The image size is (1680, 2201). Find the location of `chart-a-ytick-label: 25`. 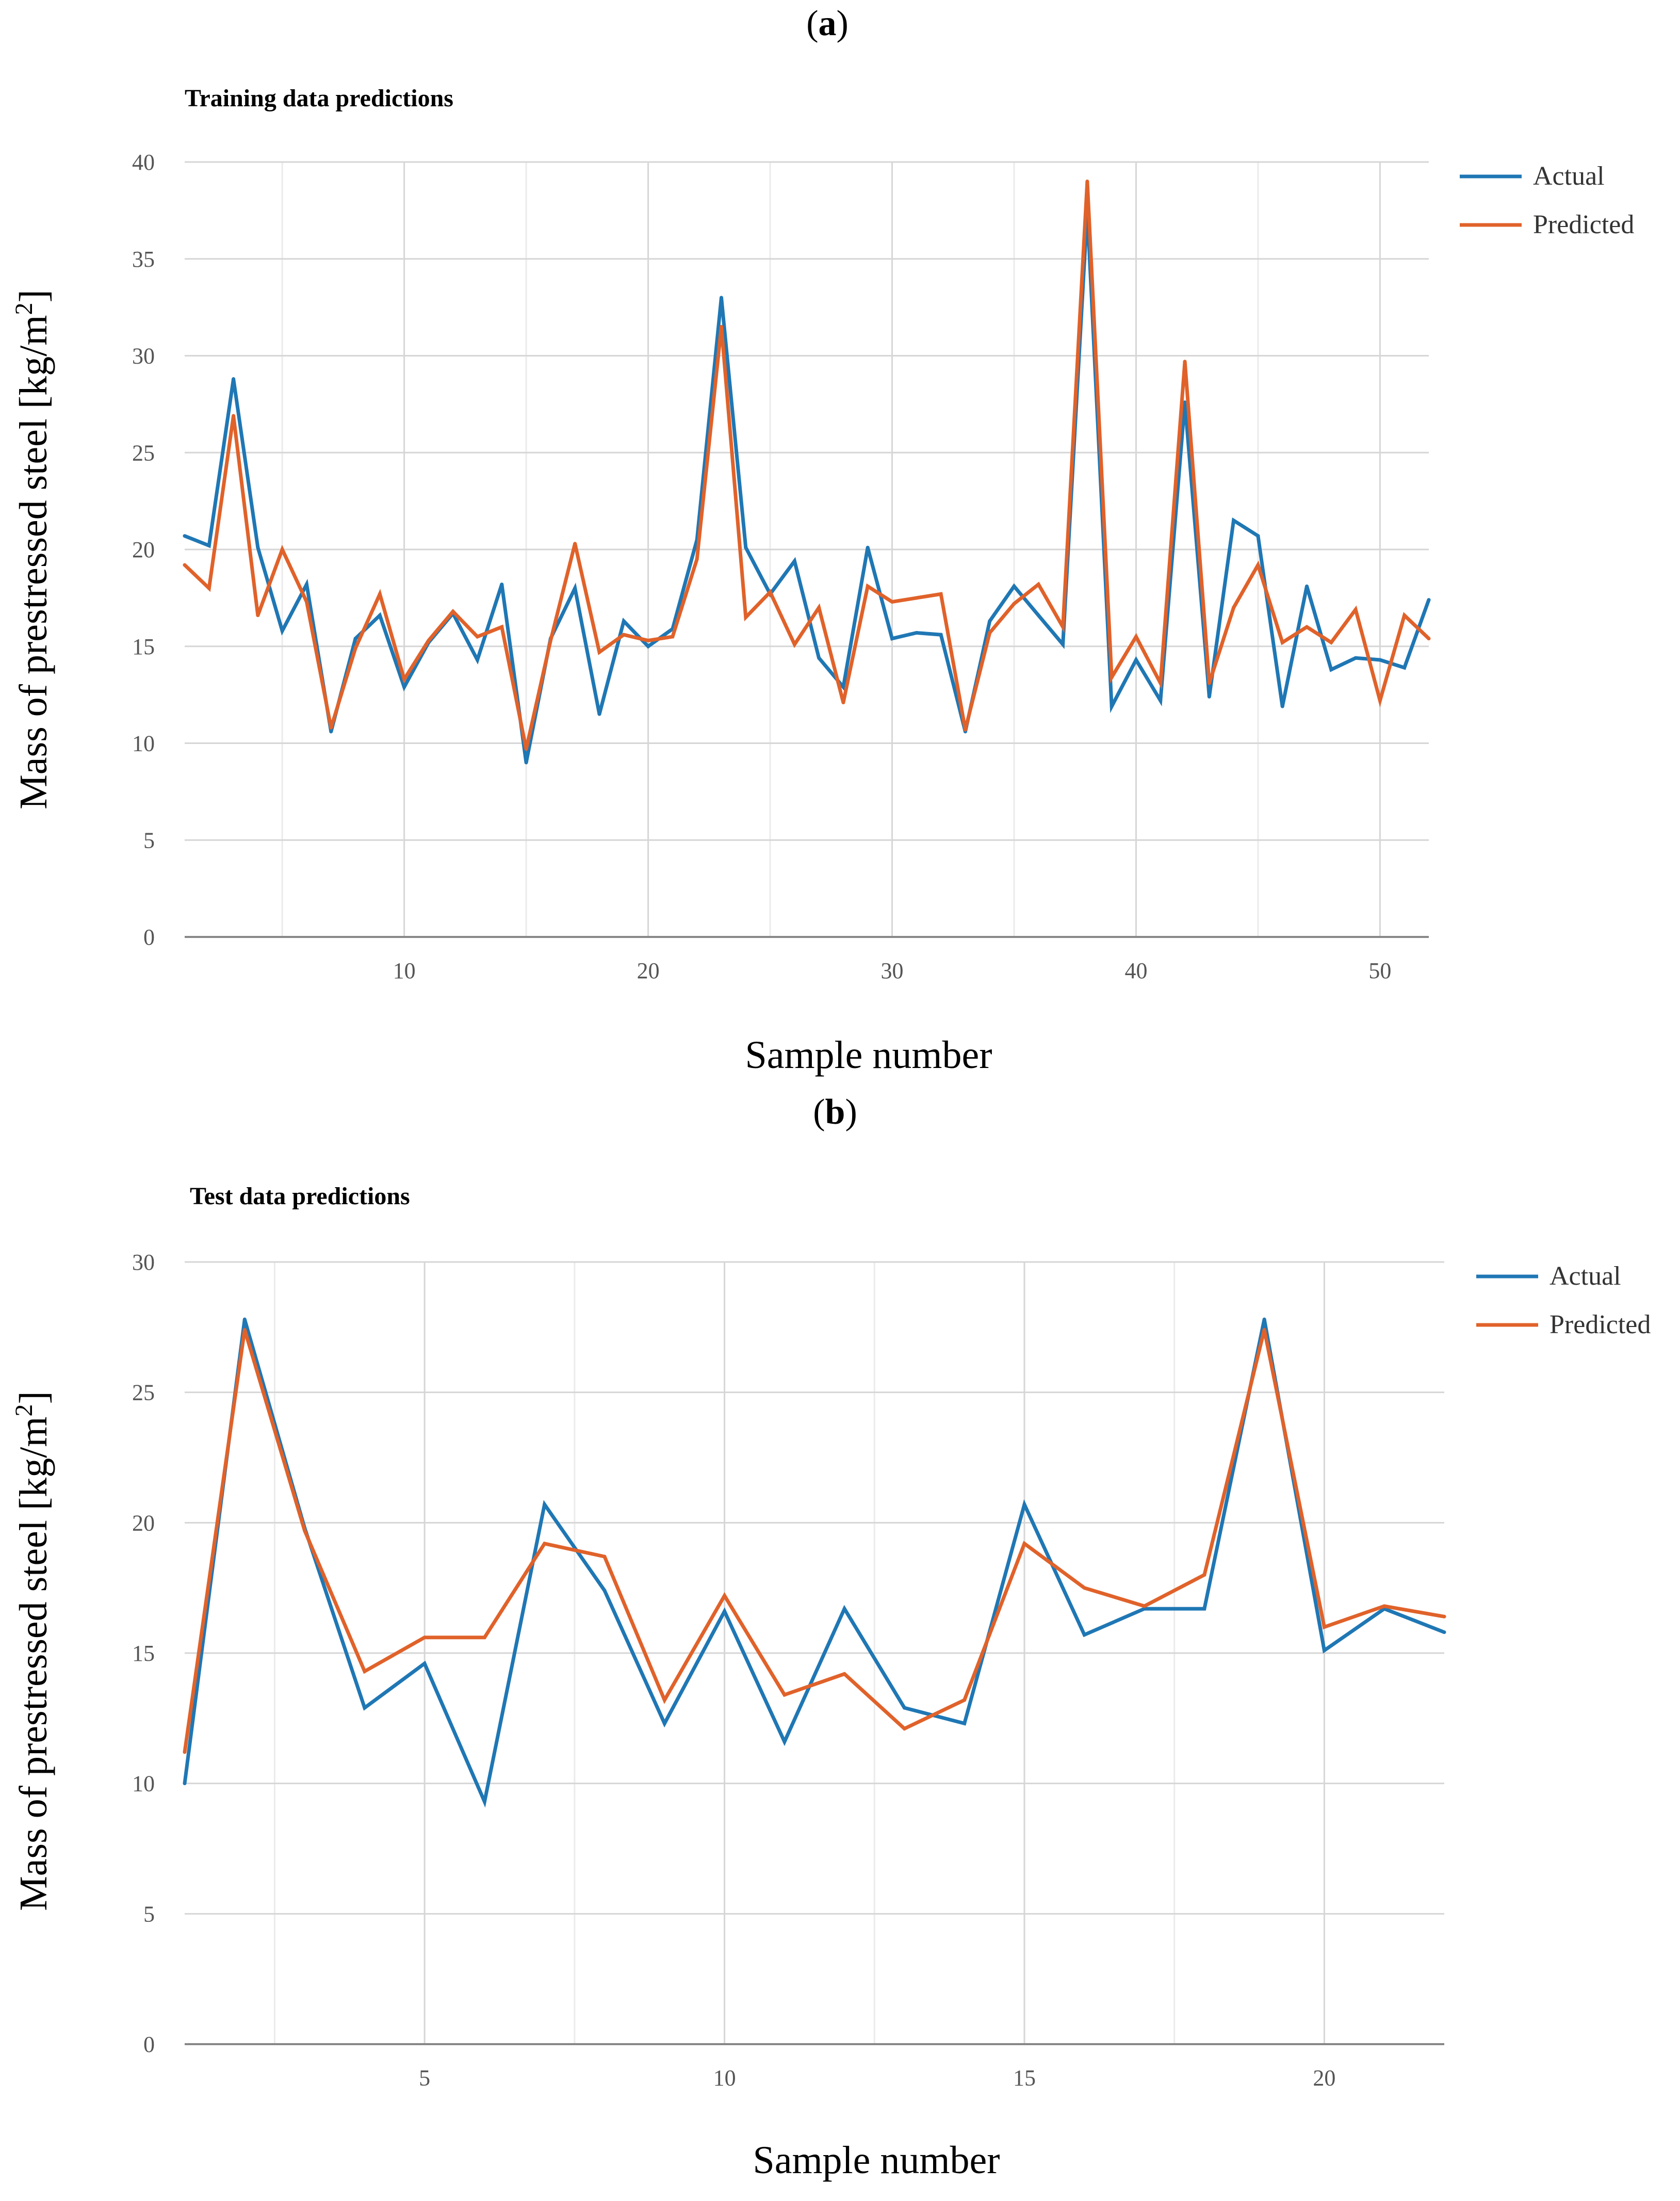

chart-a-ytick-label: 25 is located at coordinates (143, 452).